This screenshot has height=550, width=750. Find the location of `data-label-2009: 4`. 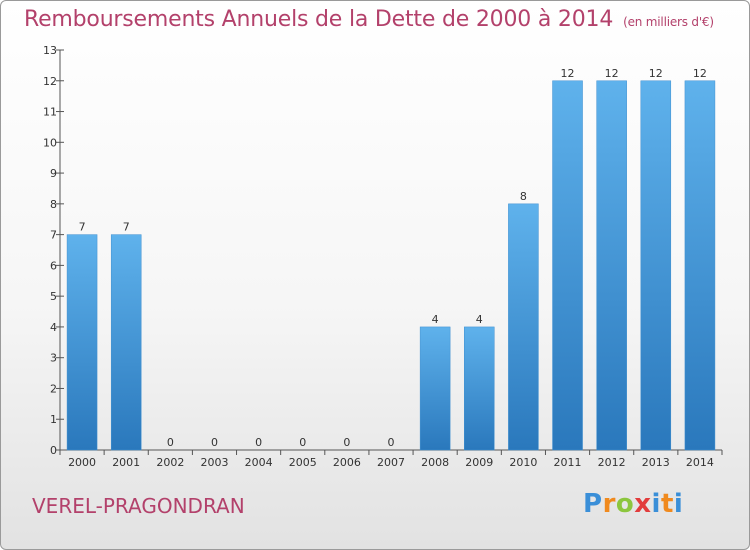

data-label-2009: 4 is located at coordinates (479, 319).